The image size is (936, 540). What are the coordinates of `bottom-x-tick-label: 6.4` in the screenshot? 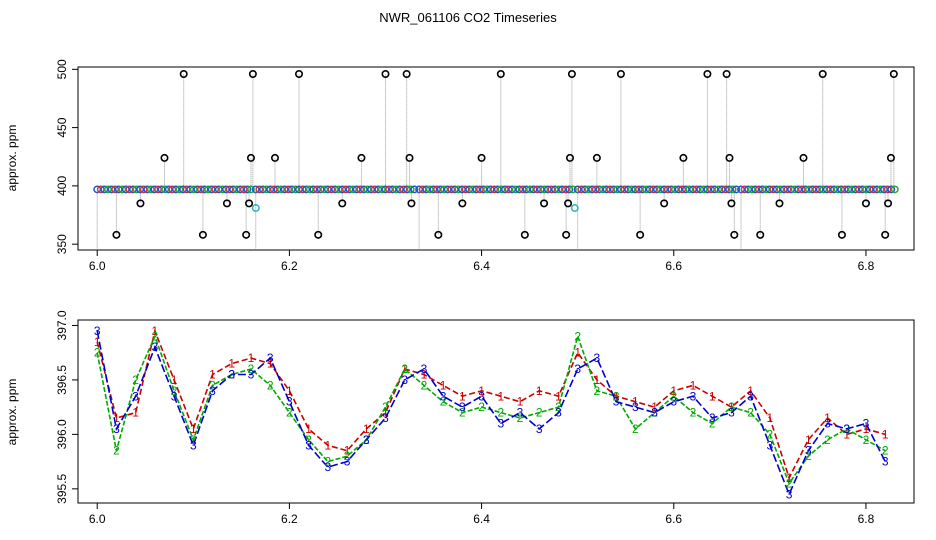 It's located at (481, 519).